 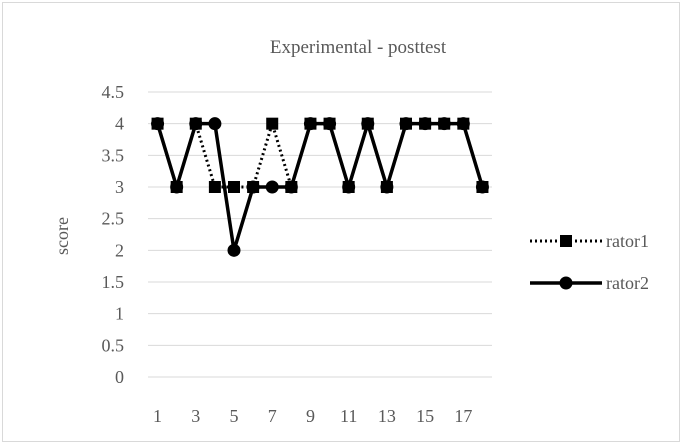 I want to click on y-tick-label: 1, so click(x=119, y=314).